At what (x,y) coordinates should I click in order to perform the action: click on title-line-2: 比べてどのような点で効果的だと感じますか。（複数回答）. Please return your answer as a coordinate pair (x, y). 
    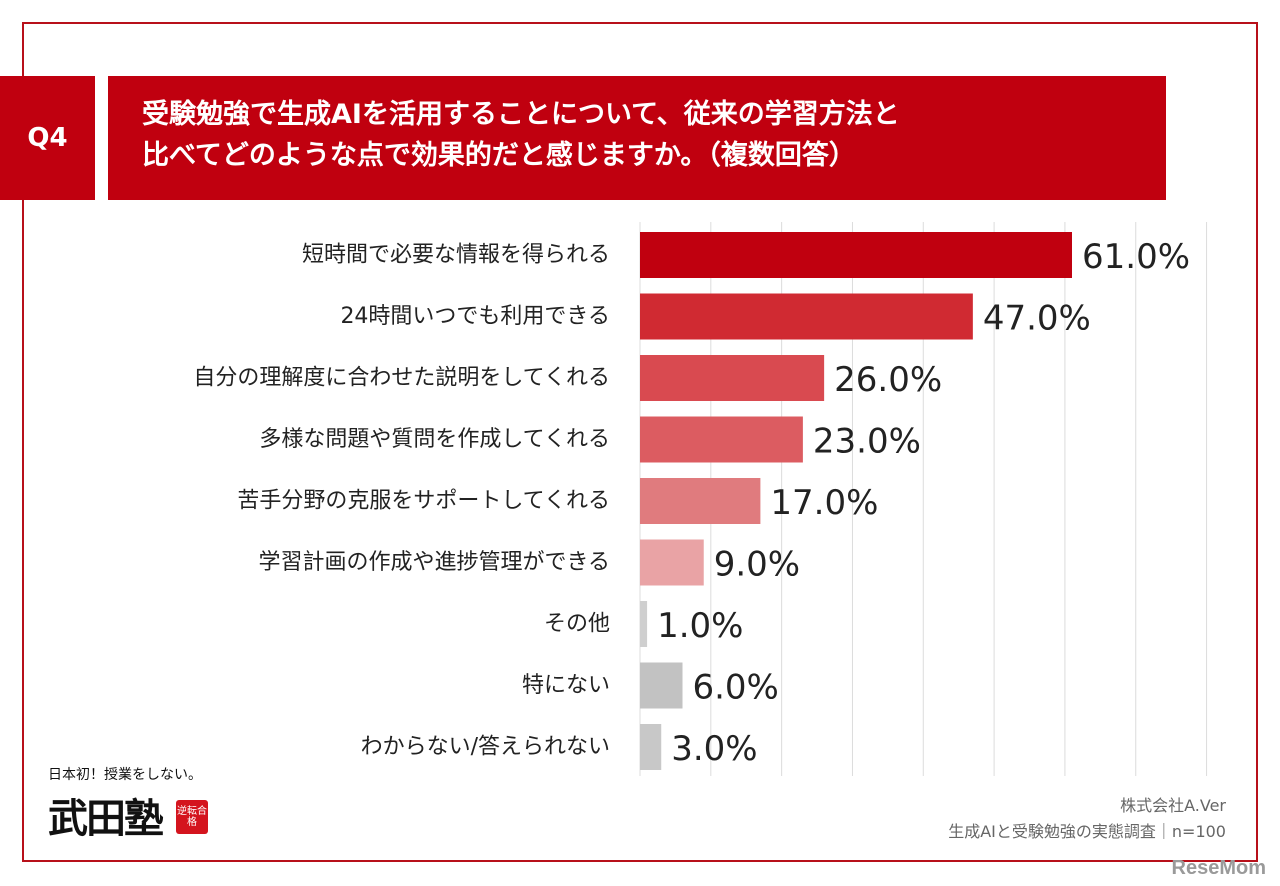
    Looking at the image, I should click on (499, 155).